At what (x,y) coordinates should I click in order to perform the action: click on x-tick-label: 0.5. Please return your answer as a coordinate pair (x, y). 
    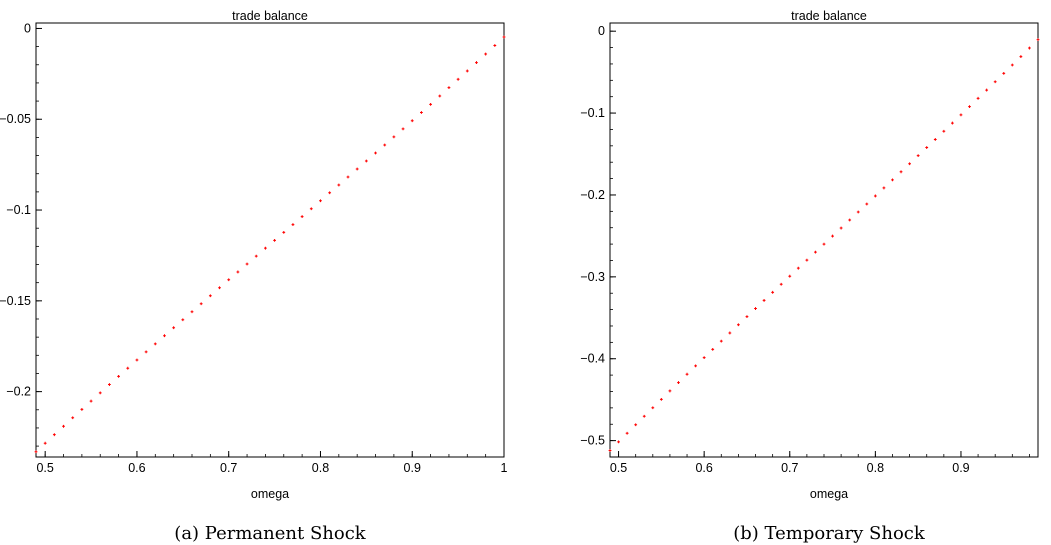
    Looking at the image, I should click on (44, 468).